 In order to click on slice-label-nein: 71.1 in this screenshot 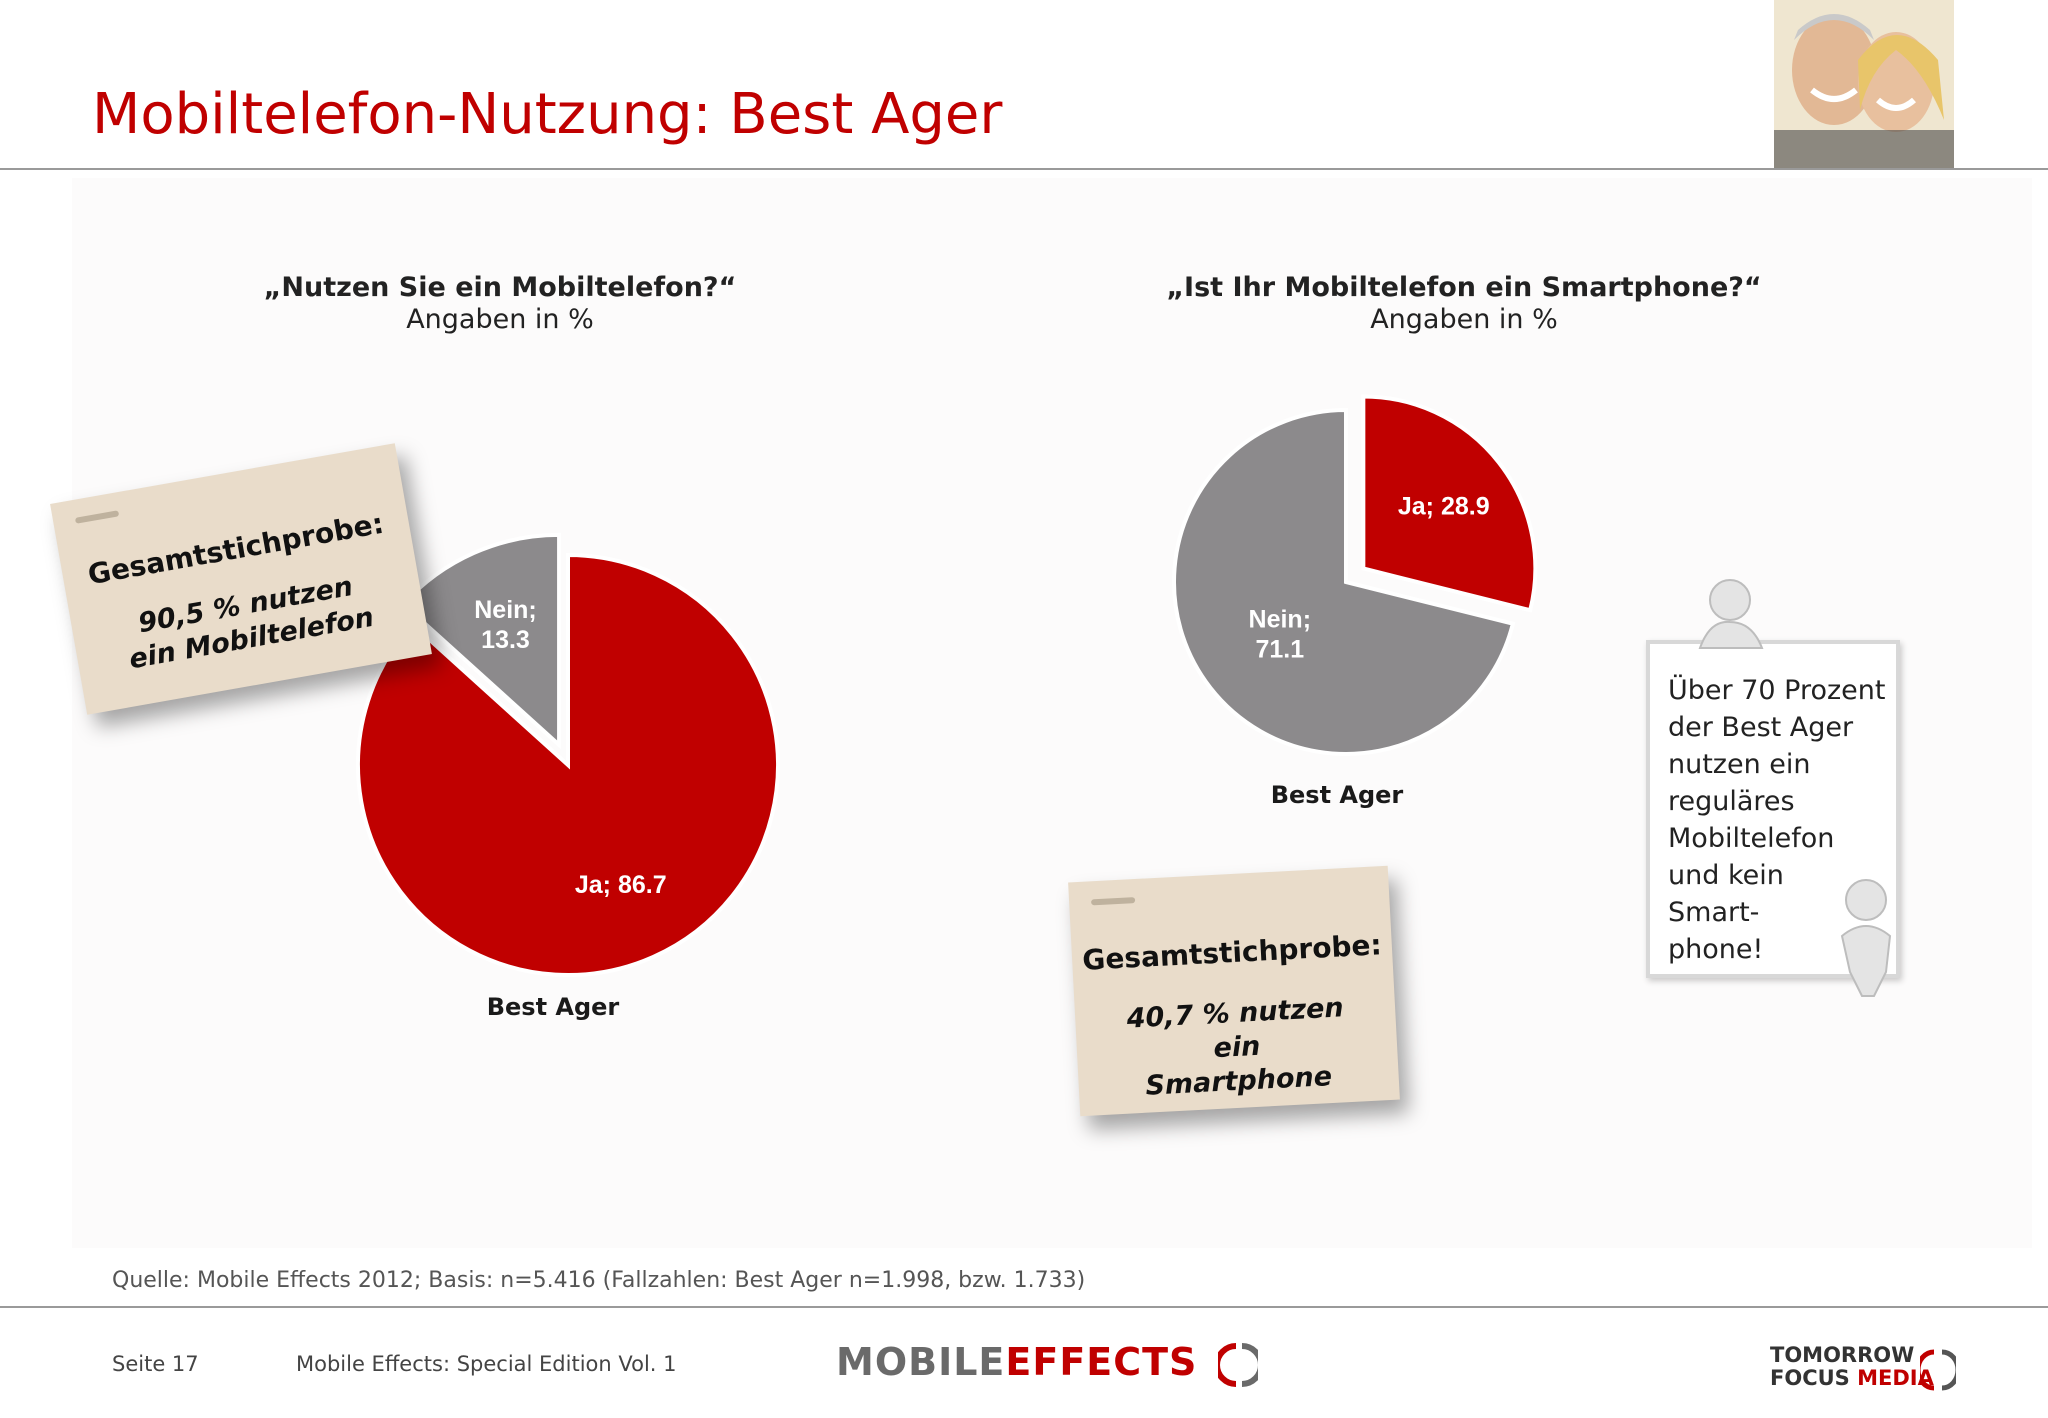, I will do `click(1279, 650)`.